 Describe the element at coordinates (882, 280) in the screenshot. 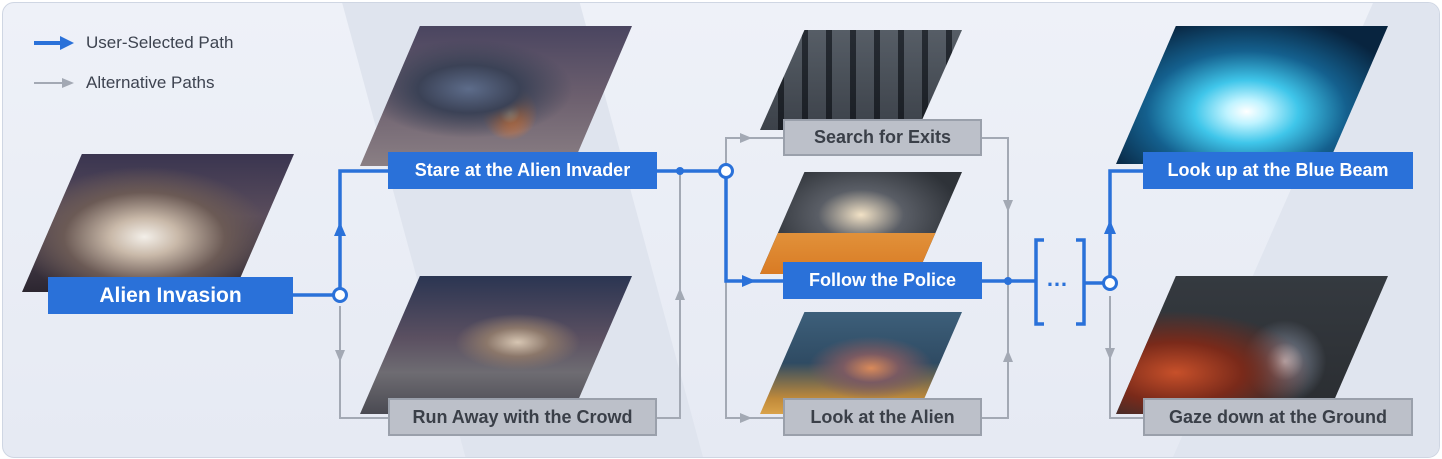

I see `node-follow-police: Follow the Police` at that location.